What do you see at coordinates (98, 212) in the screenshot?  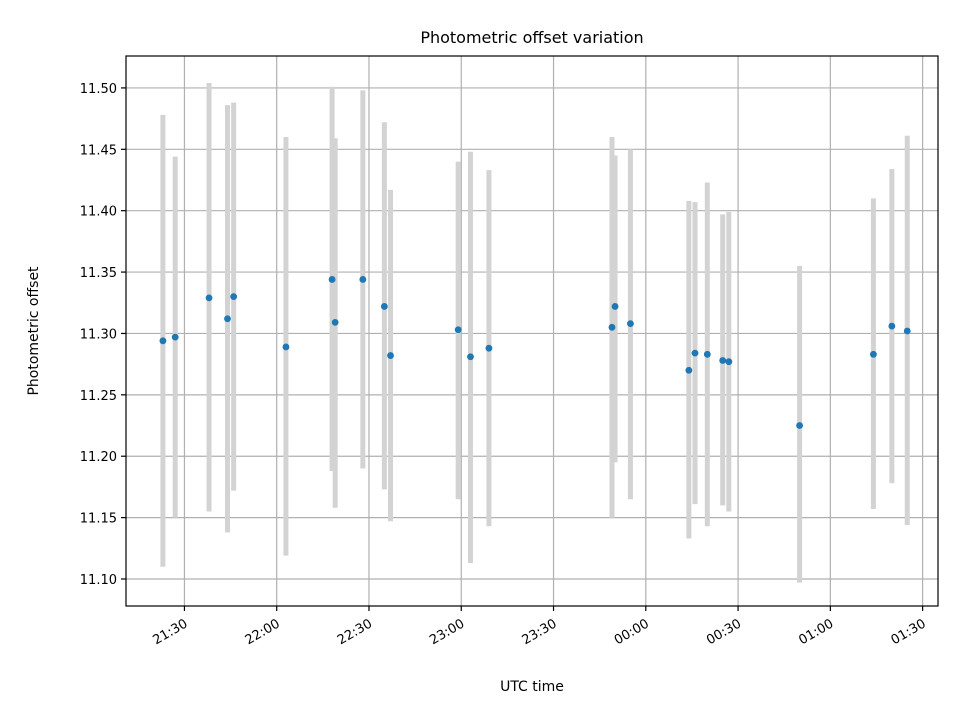 I see `y-tick-label: 11.40` at bounding box center [98, 212].